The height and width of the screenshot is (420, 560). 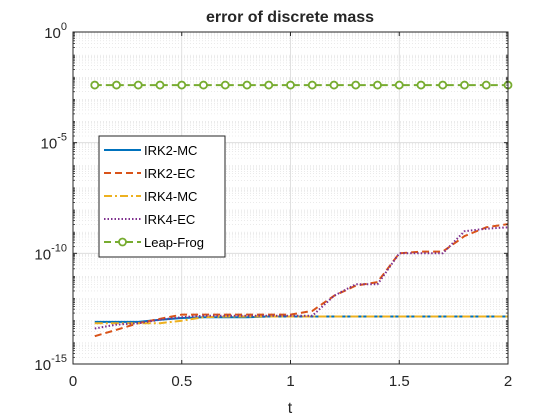 I want to click on y-tick-label: 10⁻¹⁰, so click(x=50, y=252).